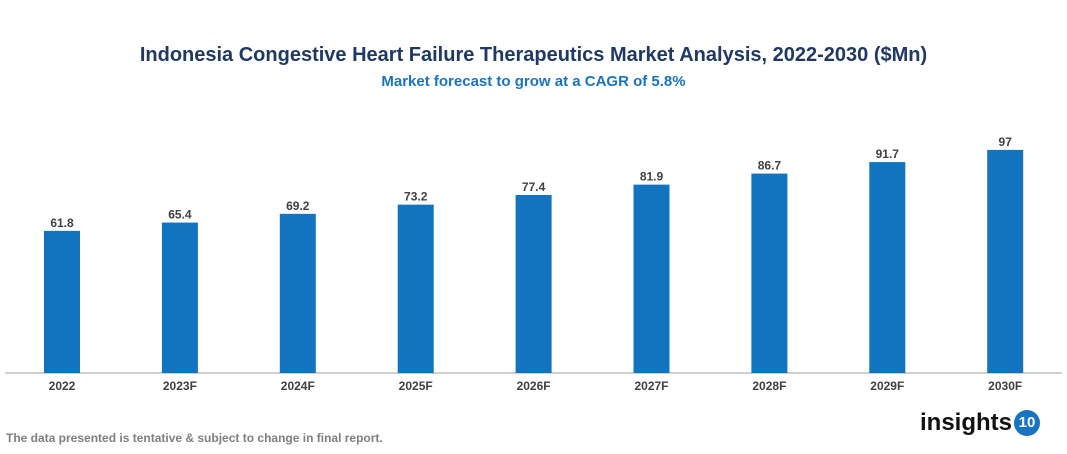  Describe the element at coordinates (179, 297) in the screenshot. I see `bar-2023F` at that location.